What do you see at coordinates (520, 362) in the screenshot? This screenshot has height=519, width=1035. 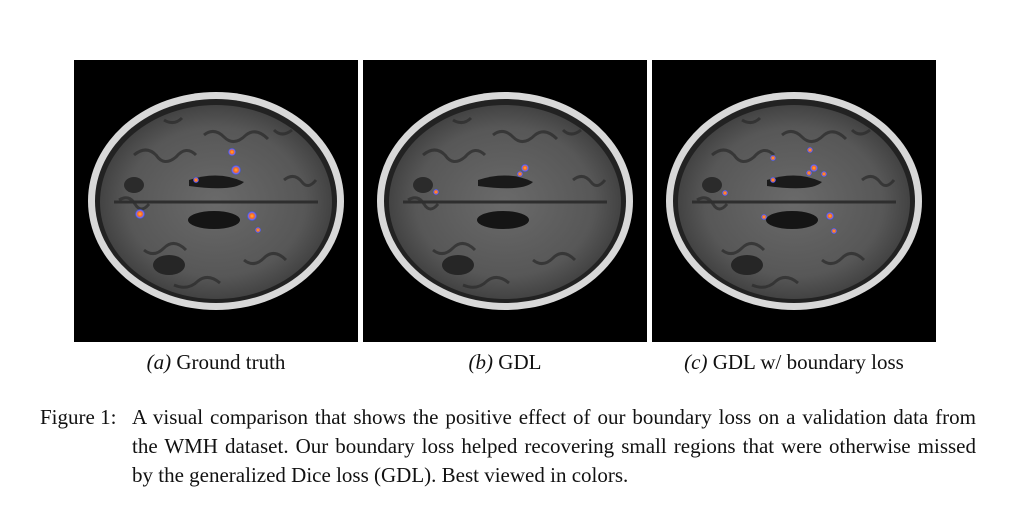 I see `subcaption-title: GDL` at bounding box center [520, 362].